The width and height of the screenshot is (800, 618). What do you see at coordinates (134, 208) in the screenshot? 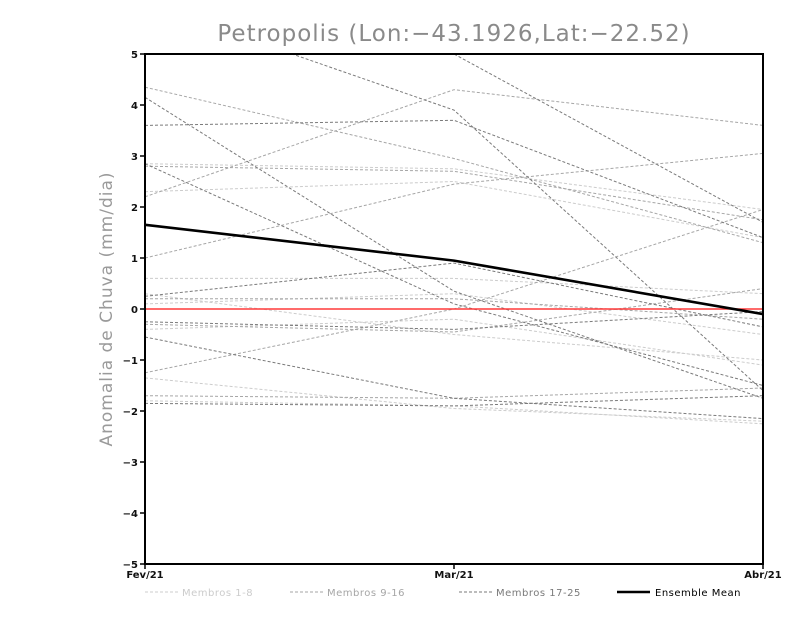
I see `y-tick-label: 2` at bounding box center [134, 208].